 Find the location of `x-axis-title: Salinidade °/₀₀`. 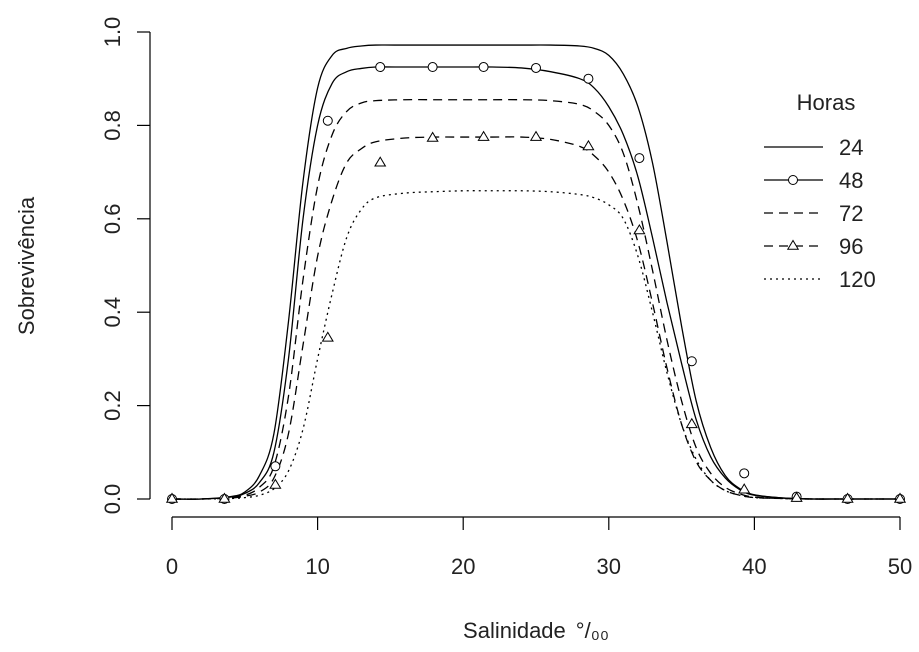

x-axis-title: Salinidade °/₀₀ is located at coordinates (536, 630).